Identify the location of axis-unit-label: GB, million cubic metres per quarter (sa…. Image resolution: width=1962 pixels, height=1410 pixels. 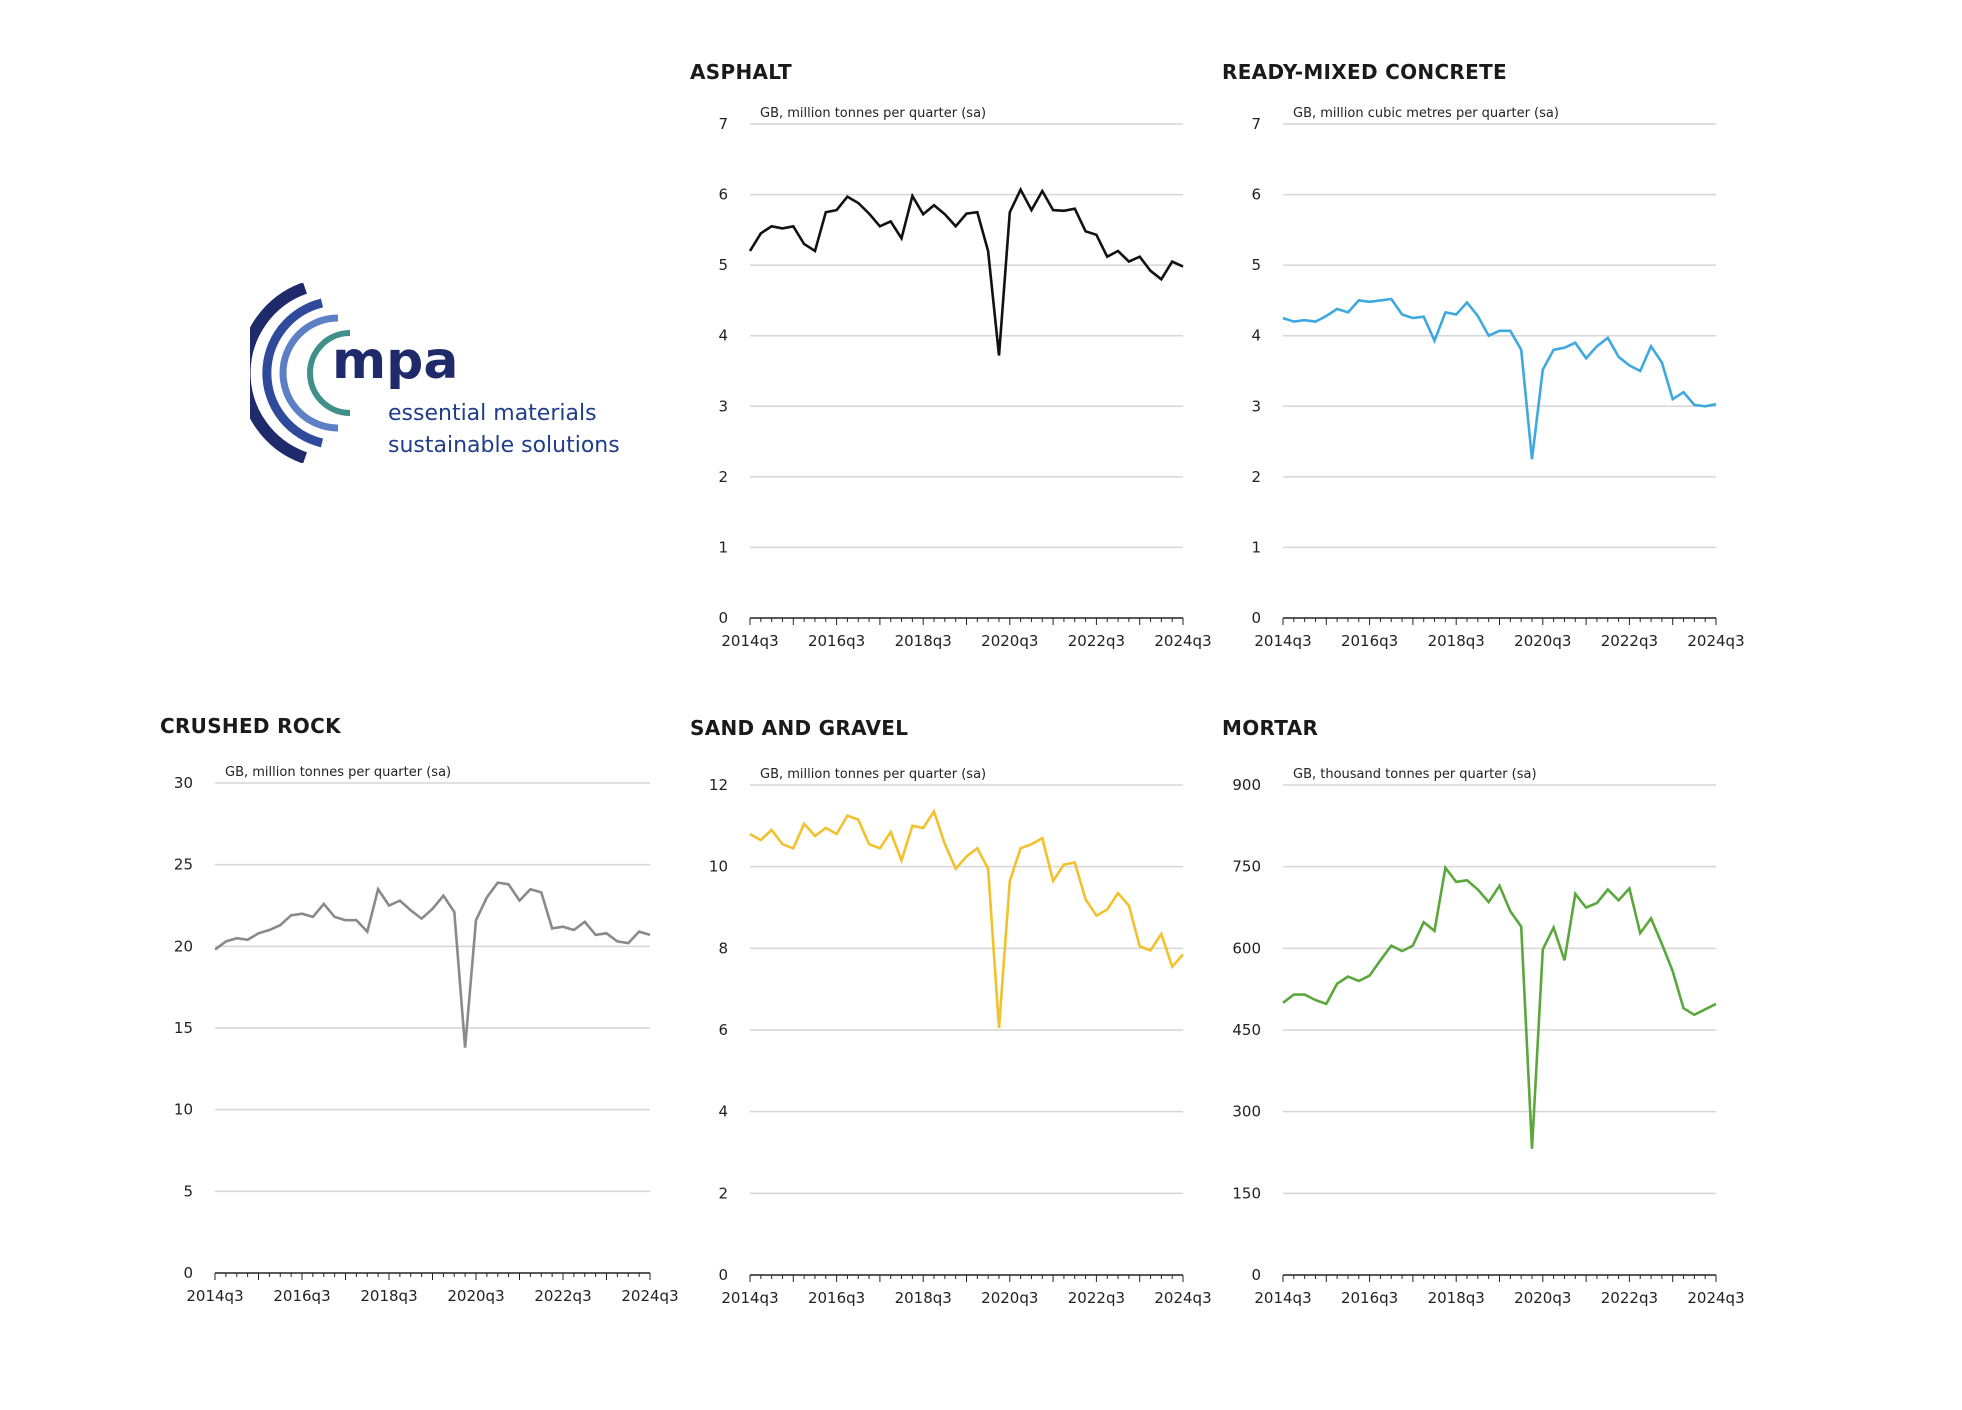
(1426, 113).